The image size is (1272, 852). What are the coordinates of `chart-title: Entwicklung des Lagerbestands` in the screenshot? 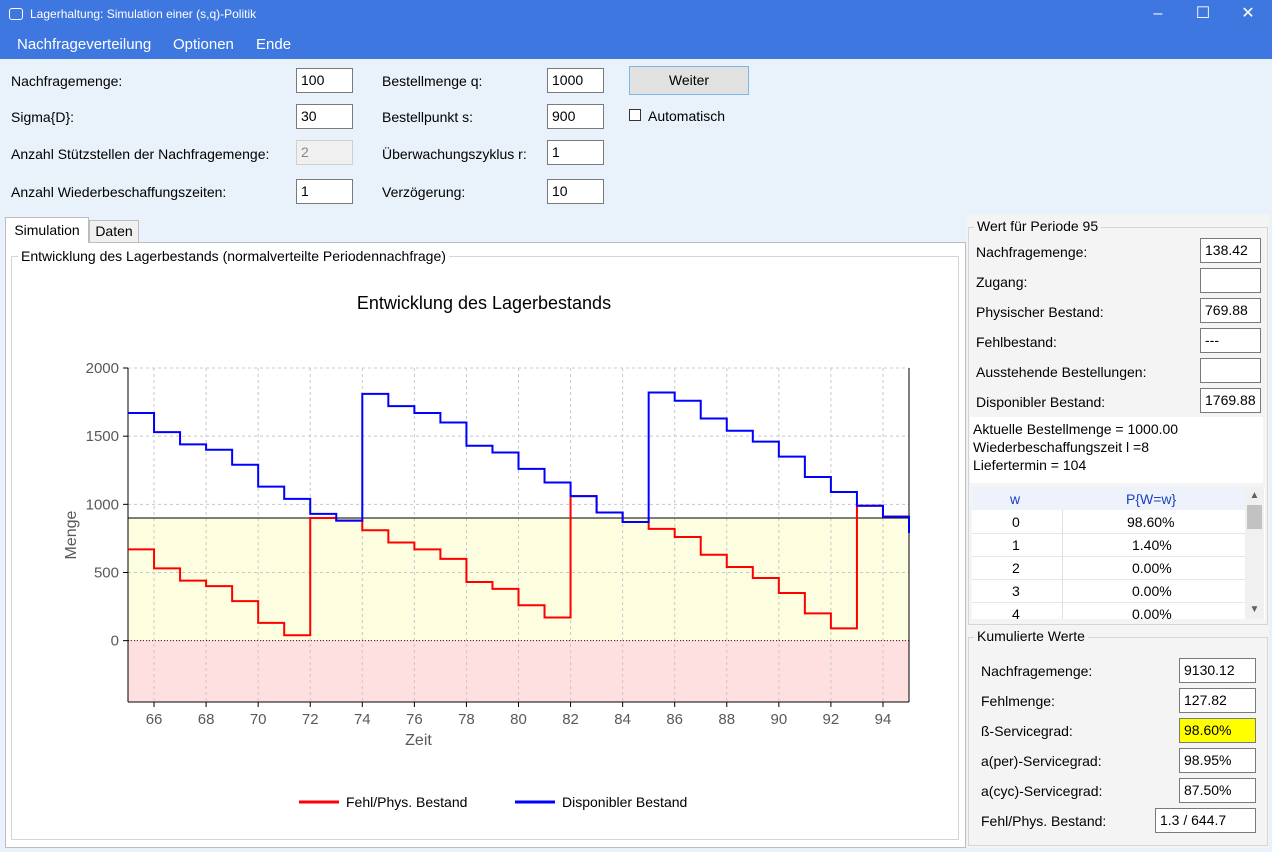 It's located at (484, 303).